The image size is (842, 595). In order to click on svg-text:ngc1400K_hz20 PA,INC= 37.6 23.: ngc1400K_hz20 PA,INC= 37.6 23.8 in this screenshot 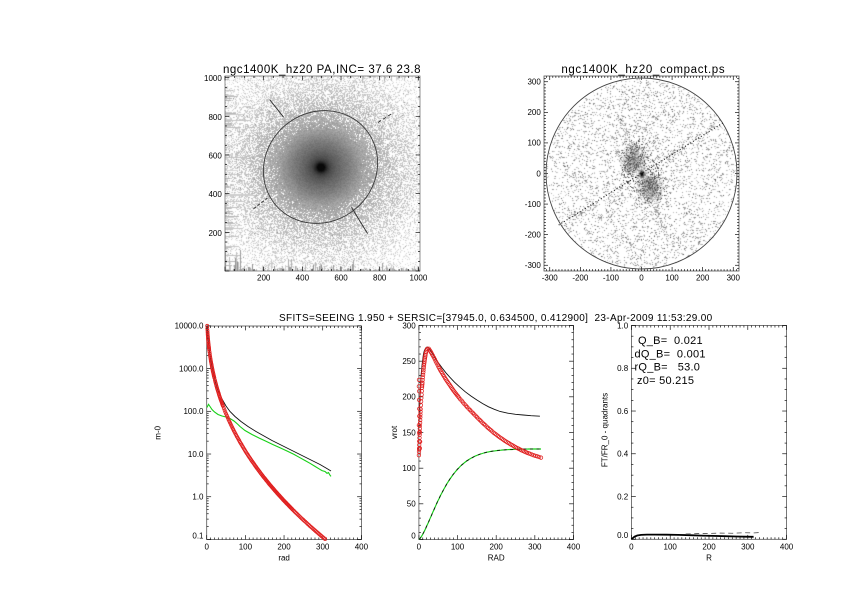, I will do `click(322, 70)`.